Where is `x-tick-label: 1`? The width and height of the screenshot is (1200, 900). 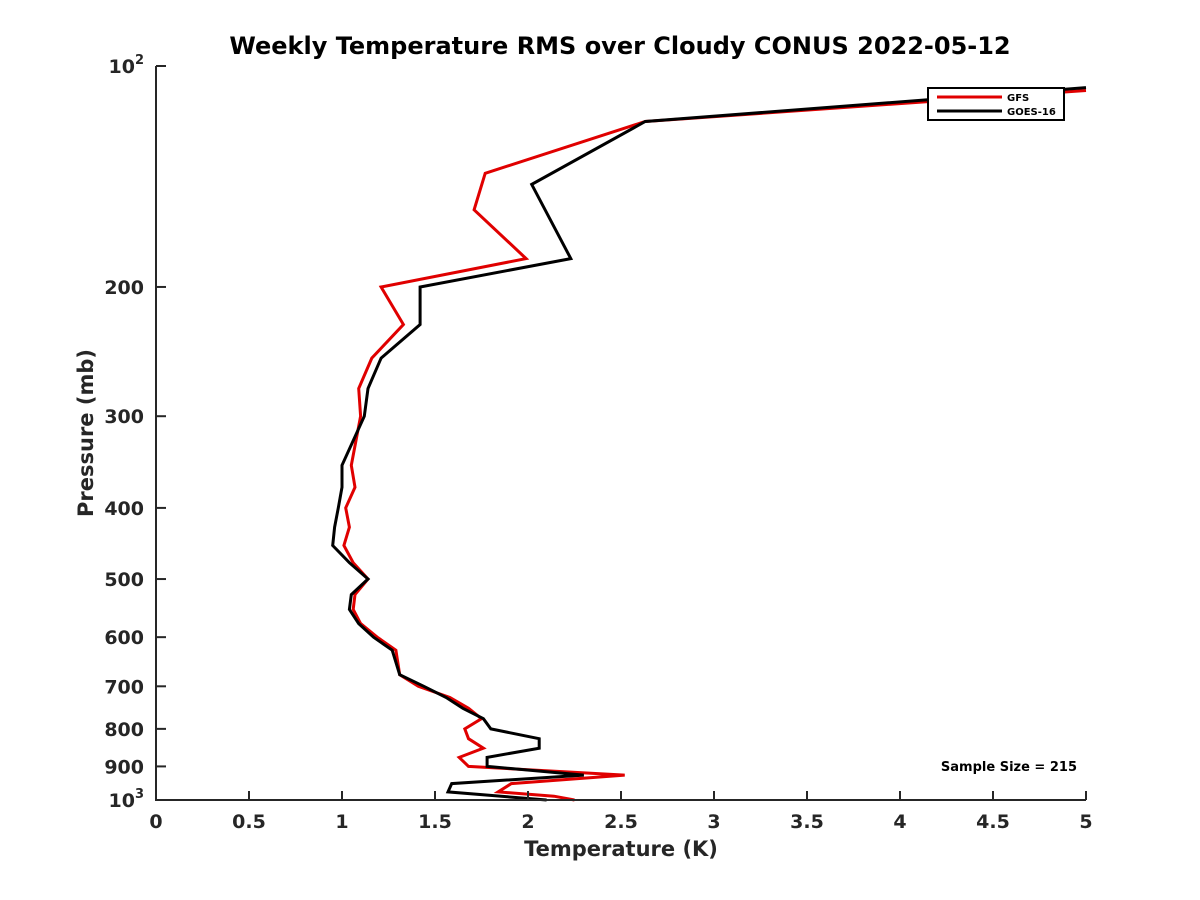 x-tick-label: 1 is located at coordinates (341, 822).